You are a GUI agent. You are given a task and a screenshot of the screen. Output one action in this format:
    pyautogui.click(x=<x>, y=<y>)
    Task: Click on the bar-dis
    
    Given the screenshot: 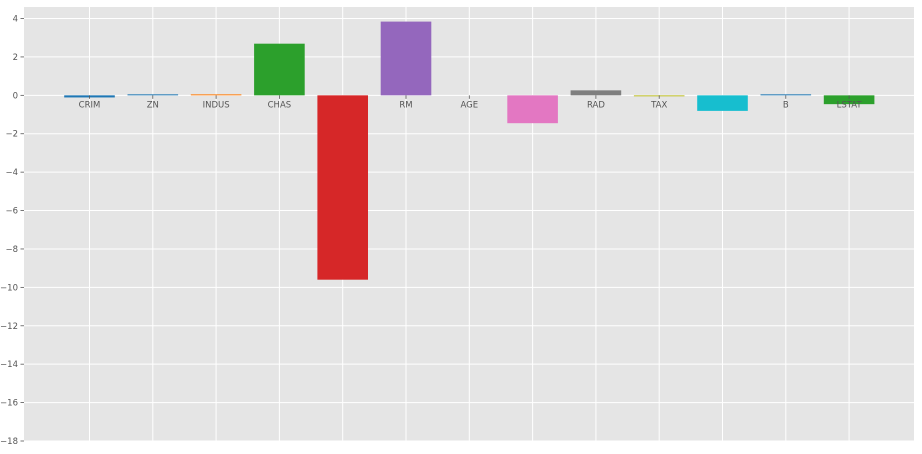 What is the action you would take?
    pyautogui.click(x=532, y=109)
    